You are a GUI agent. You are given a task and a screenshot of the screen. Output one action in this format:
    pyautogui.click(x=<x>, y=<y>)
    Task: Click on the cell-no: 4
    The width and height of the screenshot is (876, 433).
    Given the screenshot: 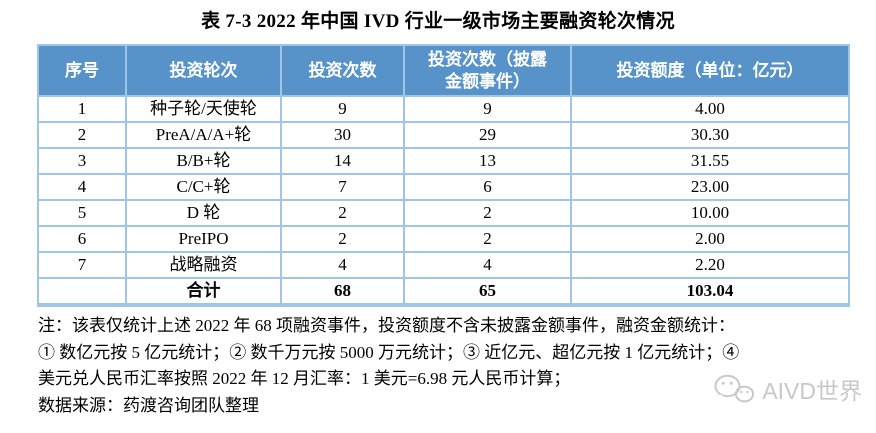 What is the action you would take?
    pyautogui.click(x=82, y=187)
    